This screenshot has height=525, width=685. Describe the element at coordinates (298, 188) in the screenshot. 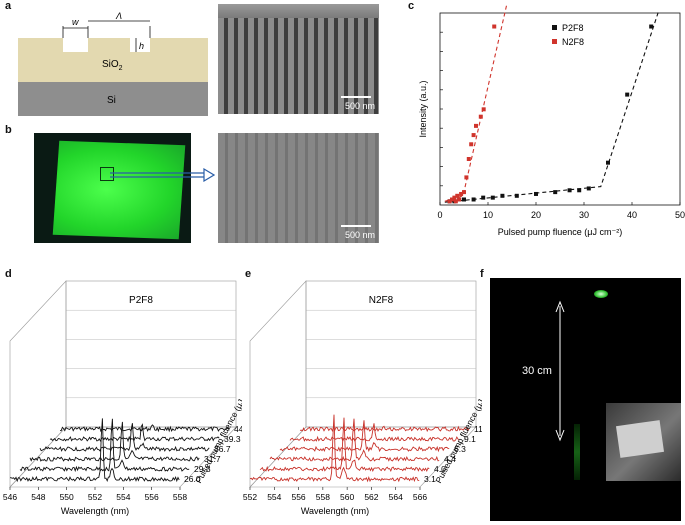

I see `sem-image-film: 500 nm` at that location.